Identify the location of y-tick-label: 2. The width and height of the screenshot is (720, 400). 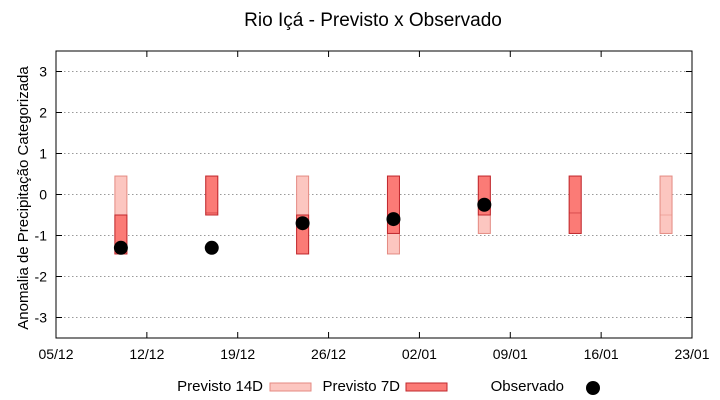
(43, 113).